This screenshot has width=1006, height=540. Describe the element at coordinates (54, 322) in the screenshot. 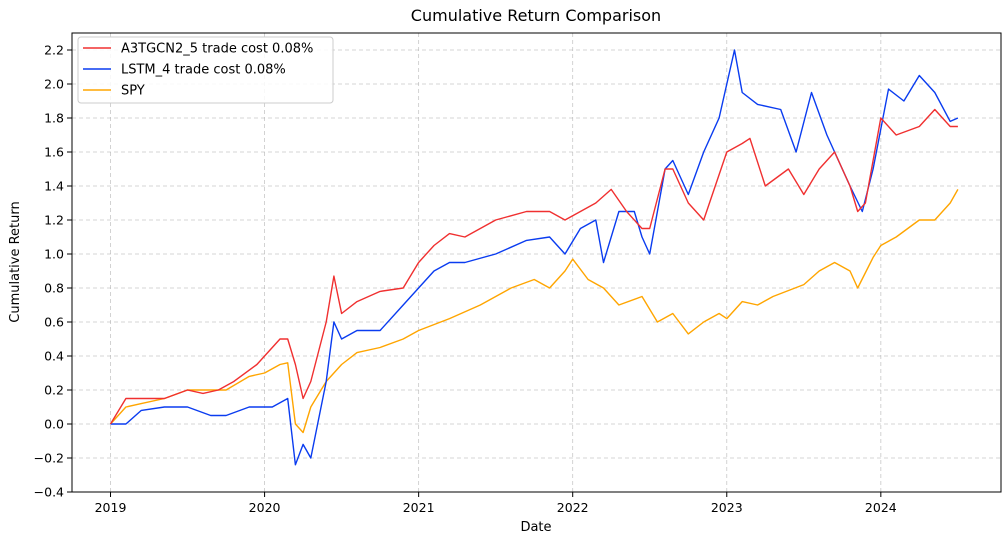

I see `y-tick-label: 0.6` at that location.